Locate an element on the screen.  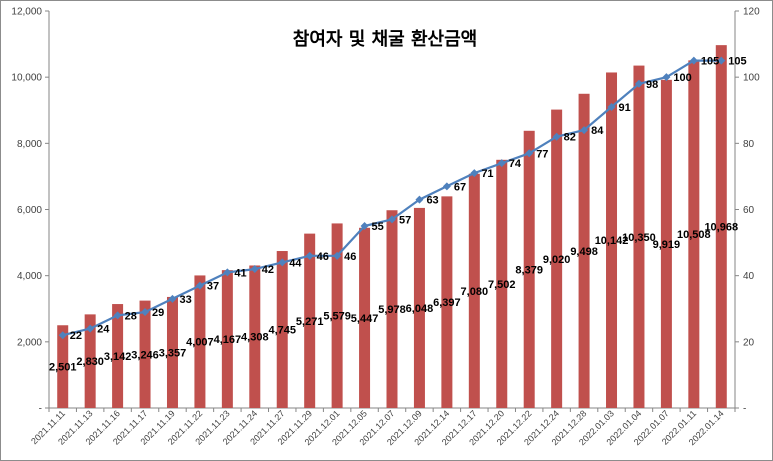
bar-data-label: 10,142 is located at coordinates (612, 241).